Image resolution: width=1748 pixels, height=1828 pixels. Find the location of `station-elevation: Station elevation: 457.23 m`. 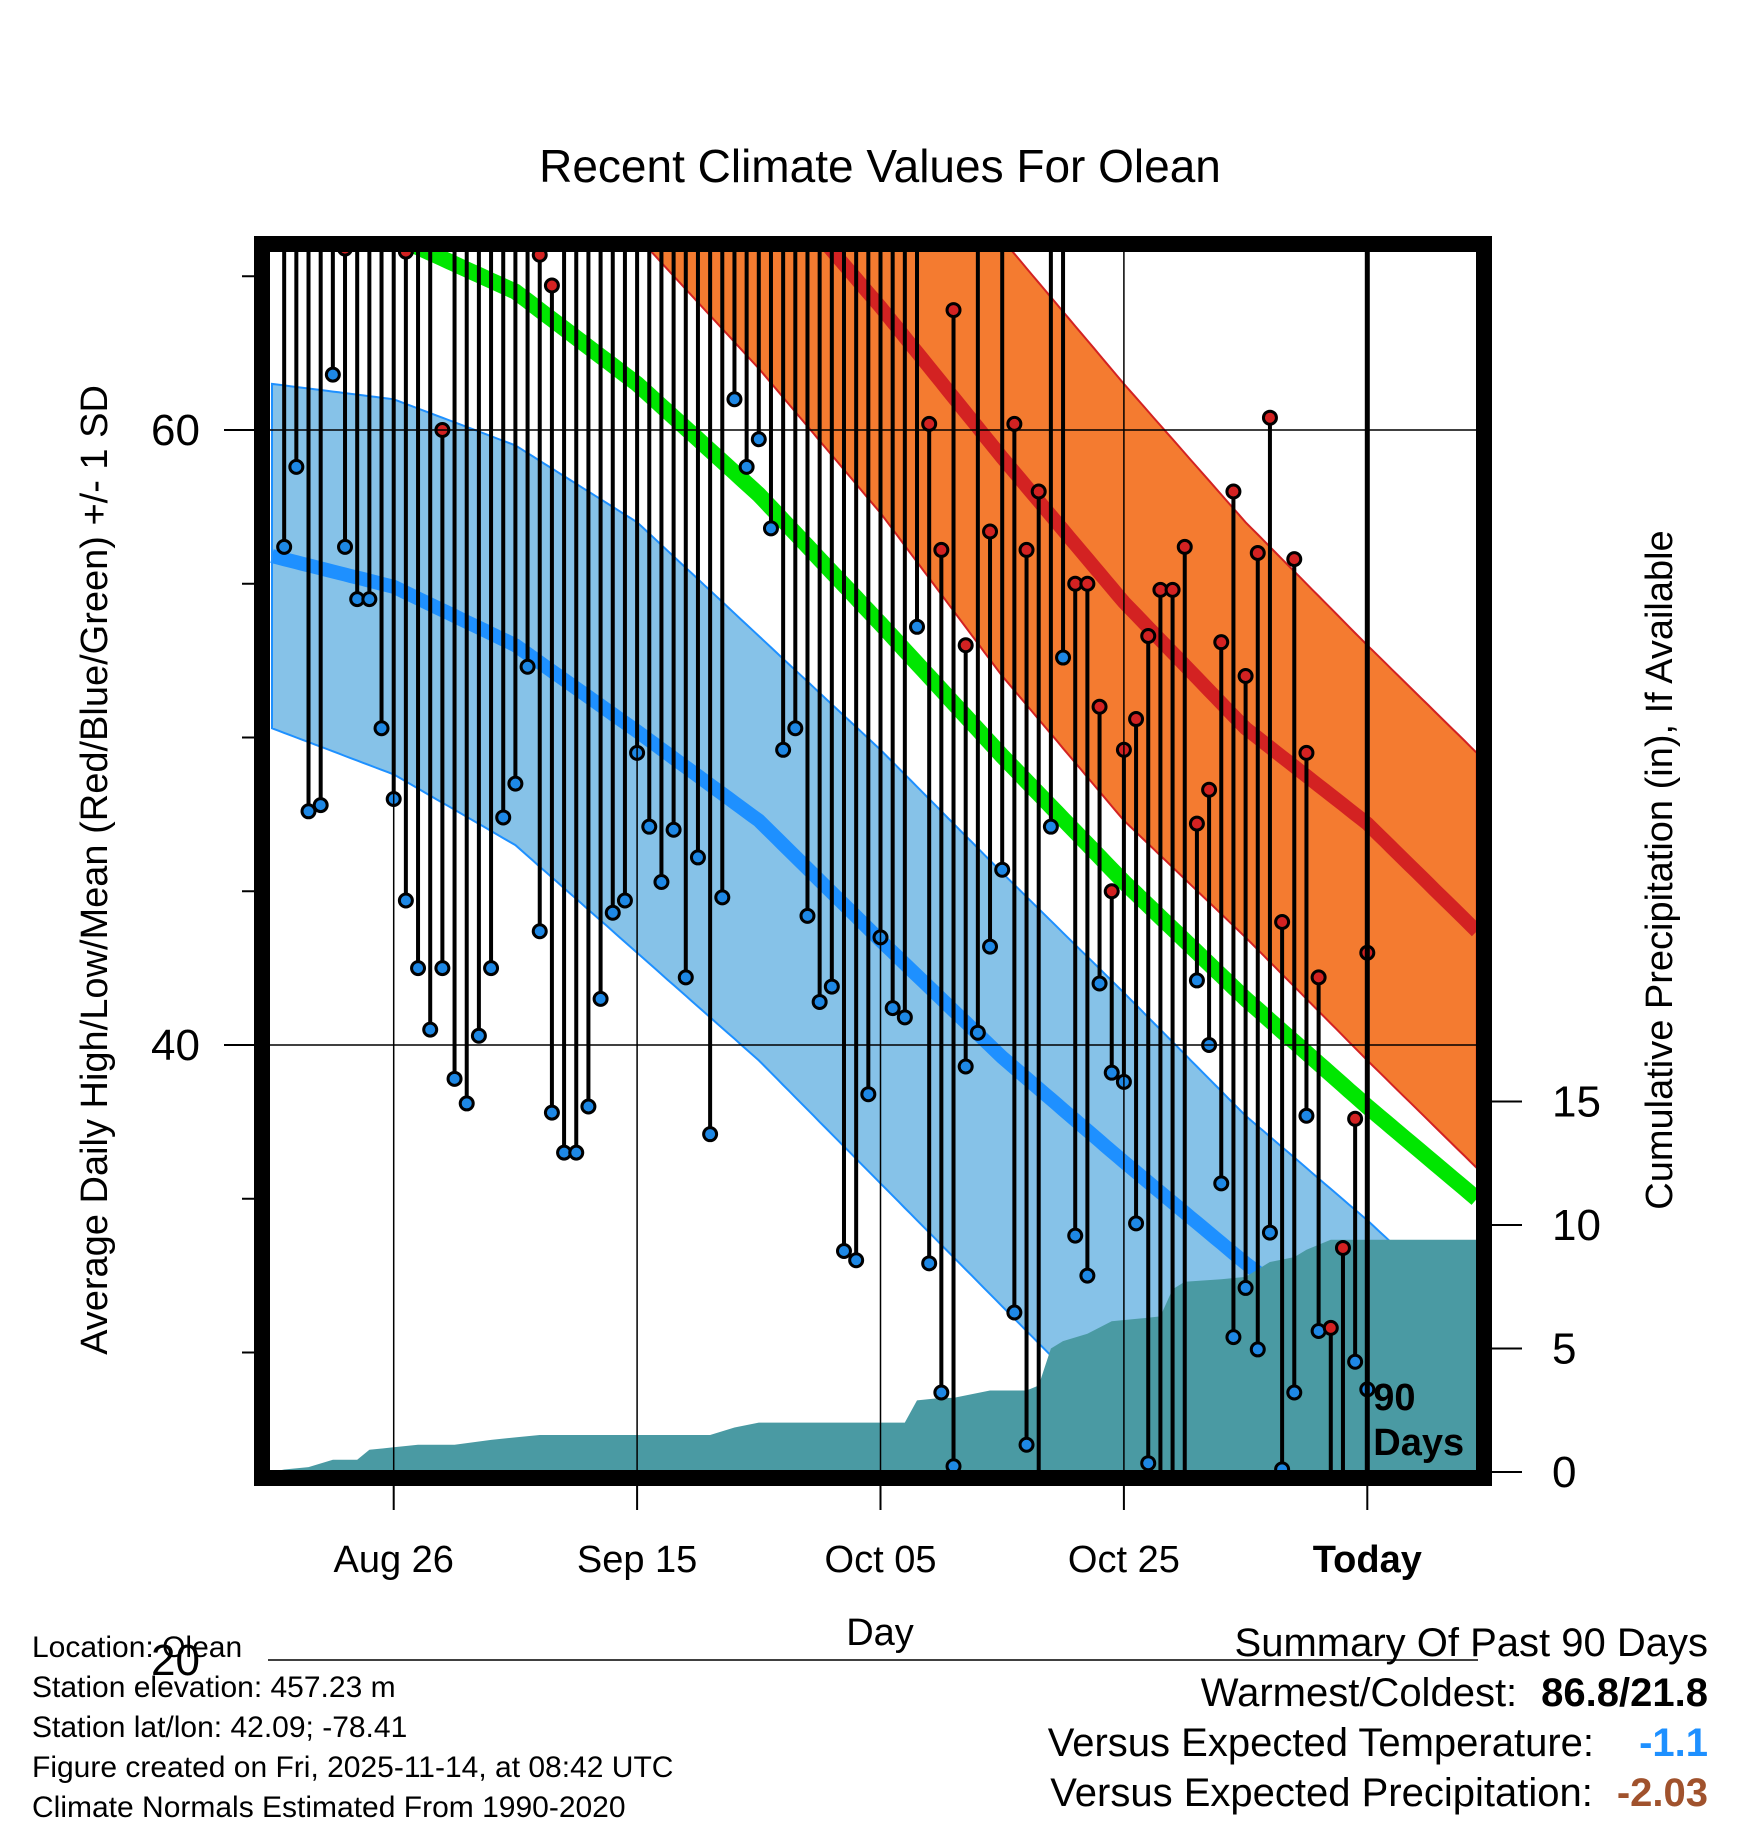

station-elevation: Station elevation: 457.23 m is located at coordinates (214, 1687).